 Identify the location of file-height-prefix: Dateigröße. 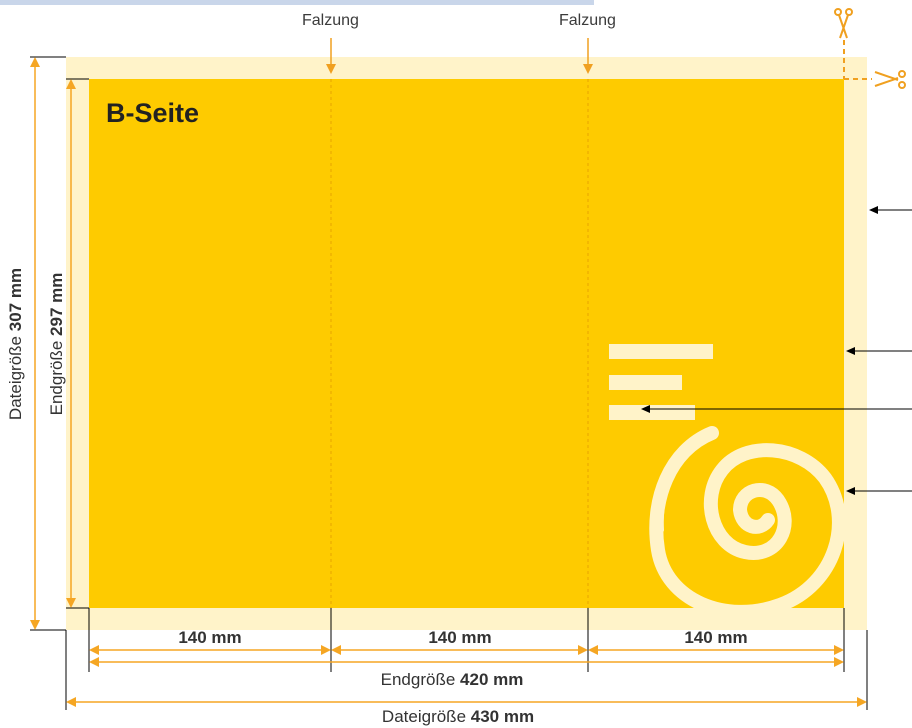
(15, 375).